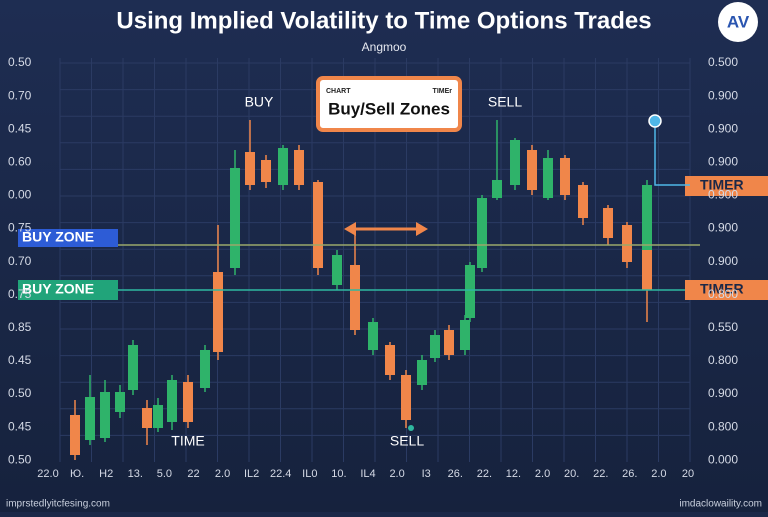  I want to click on bottom-axis-label: IL4, so click(367, 474).